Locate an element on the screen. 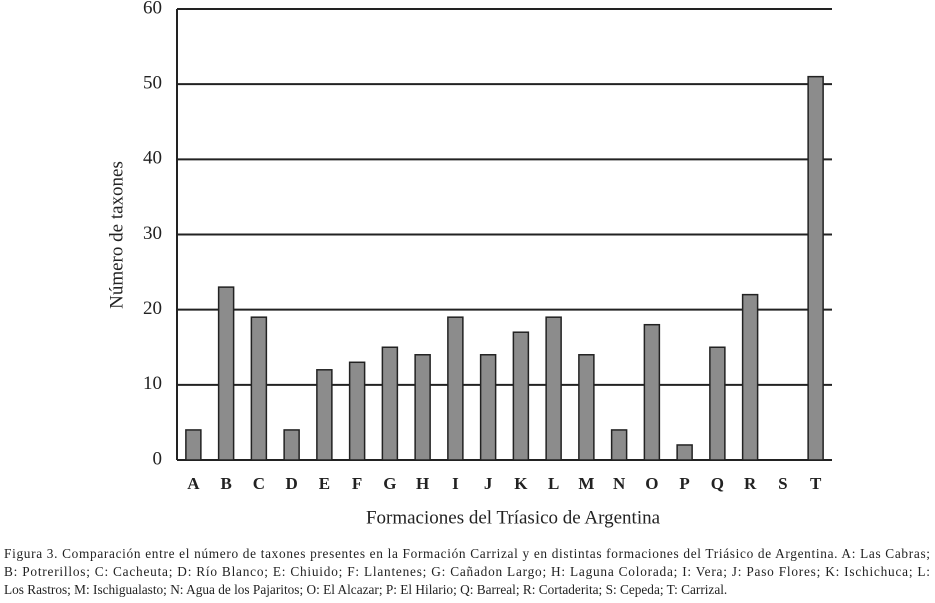 Image resolution: width=935 pixels, height=603 pixels. x-tick-label: R is located at coordinates (750, 483).